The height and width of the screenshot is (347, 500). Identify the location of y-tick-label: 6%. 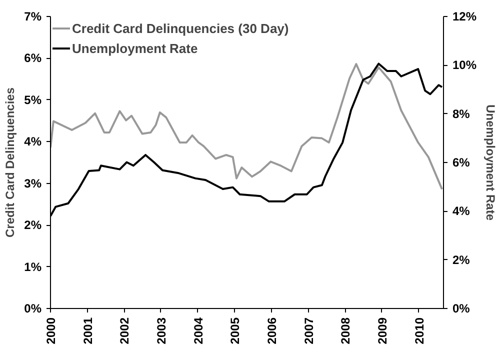
(33, 58).